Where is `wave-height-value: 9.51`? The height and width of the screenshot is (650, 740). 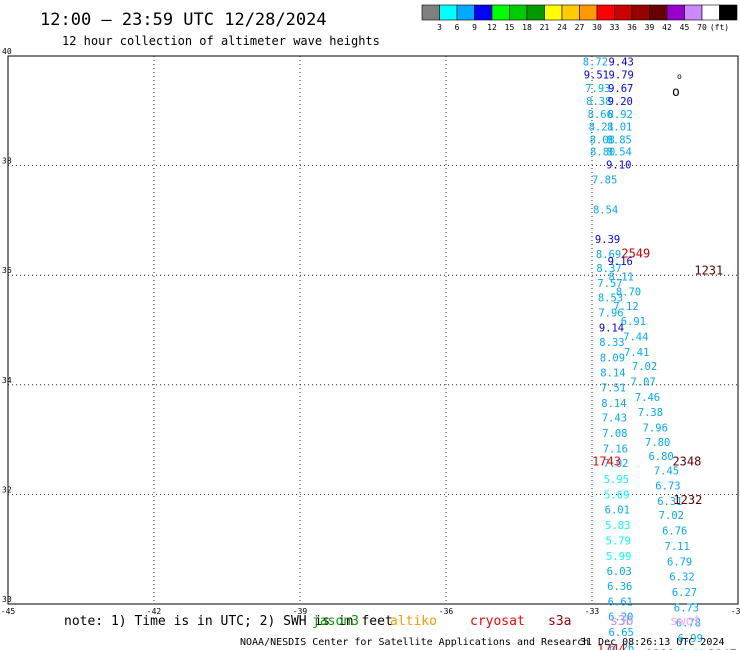
wave-height-value: 9.51 is located at coordinates (596, 76).